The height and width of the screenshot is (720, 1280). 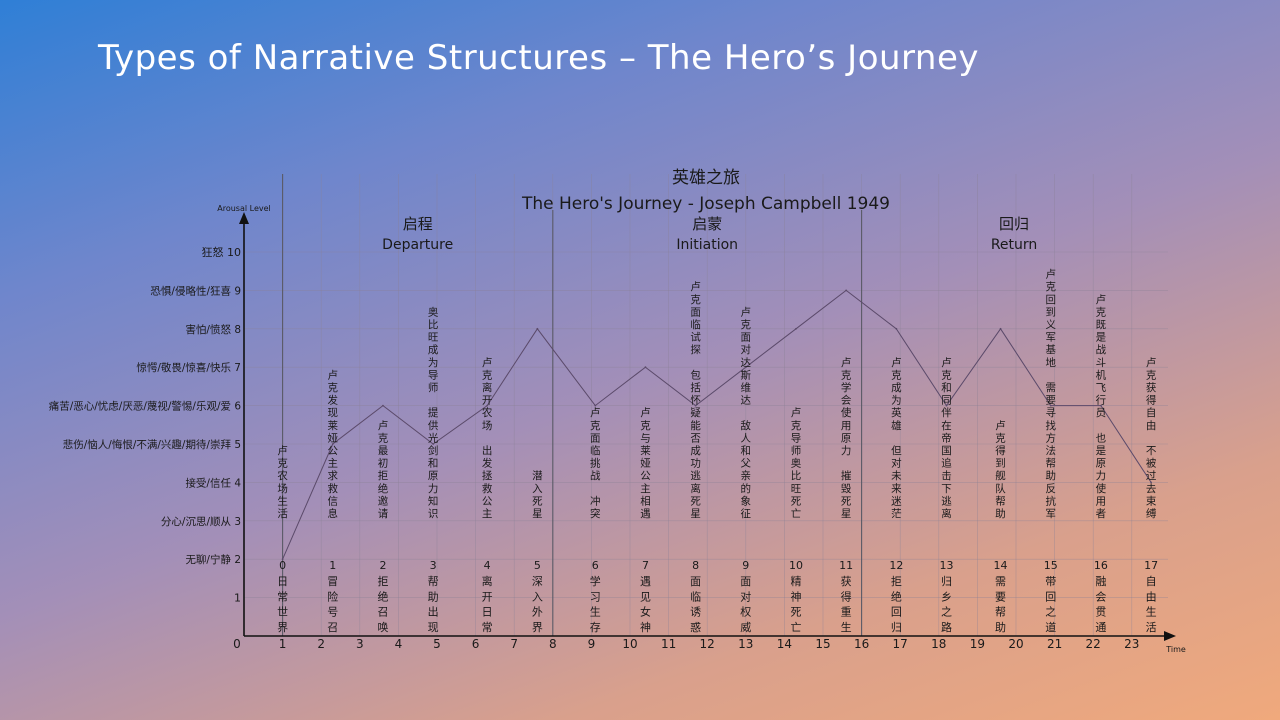 What do you see at coordinates (1051, 565) in the screenshot?
I see `stage-number: 15` at bounding box center [1051, 565].